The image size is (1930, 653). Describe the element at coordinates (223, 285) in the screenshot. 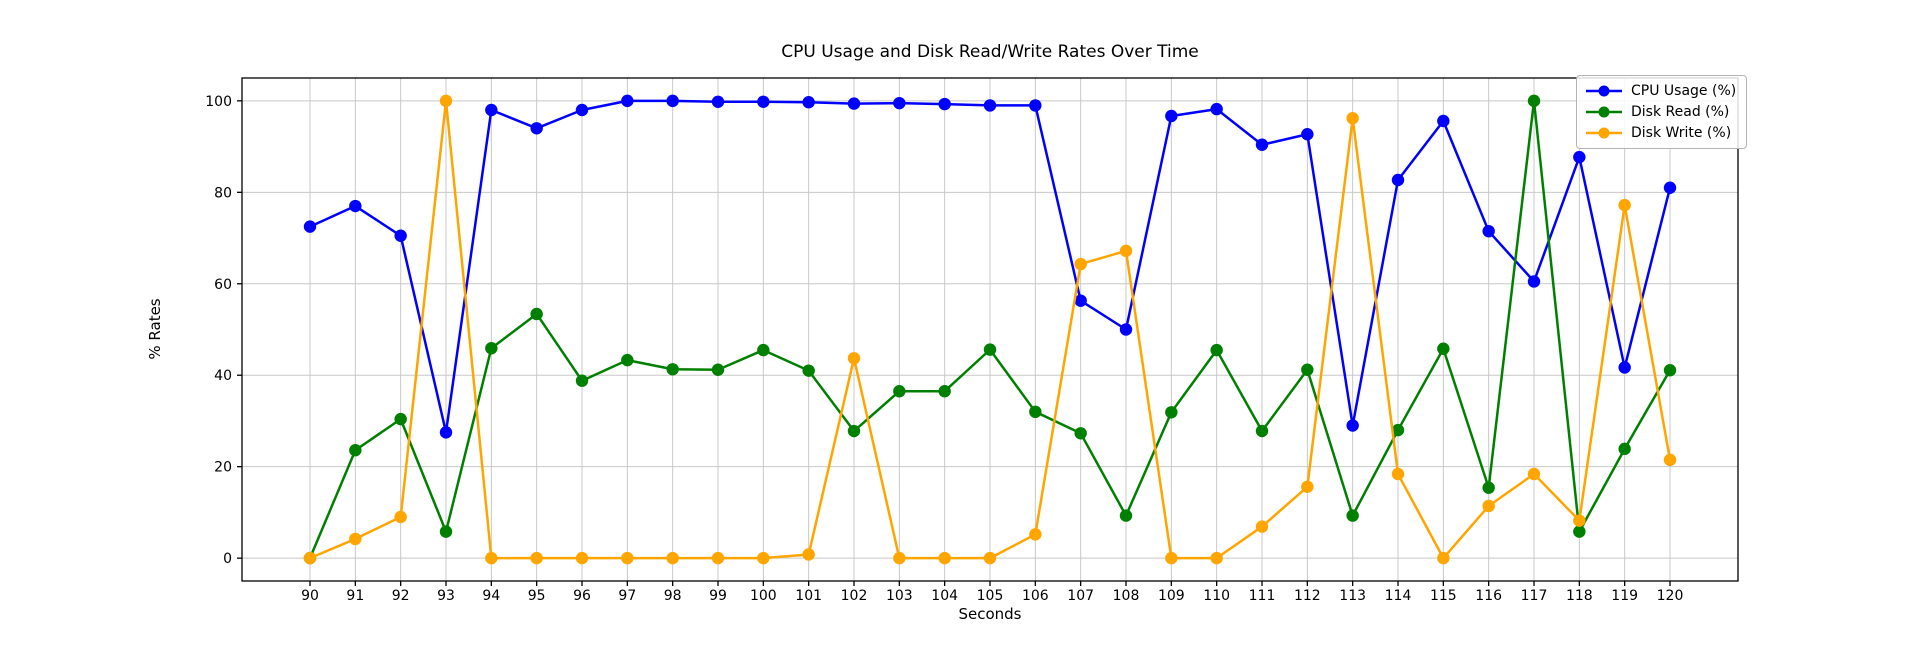

I see `y-tick-label: 60` at that location.